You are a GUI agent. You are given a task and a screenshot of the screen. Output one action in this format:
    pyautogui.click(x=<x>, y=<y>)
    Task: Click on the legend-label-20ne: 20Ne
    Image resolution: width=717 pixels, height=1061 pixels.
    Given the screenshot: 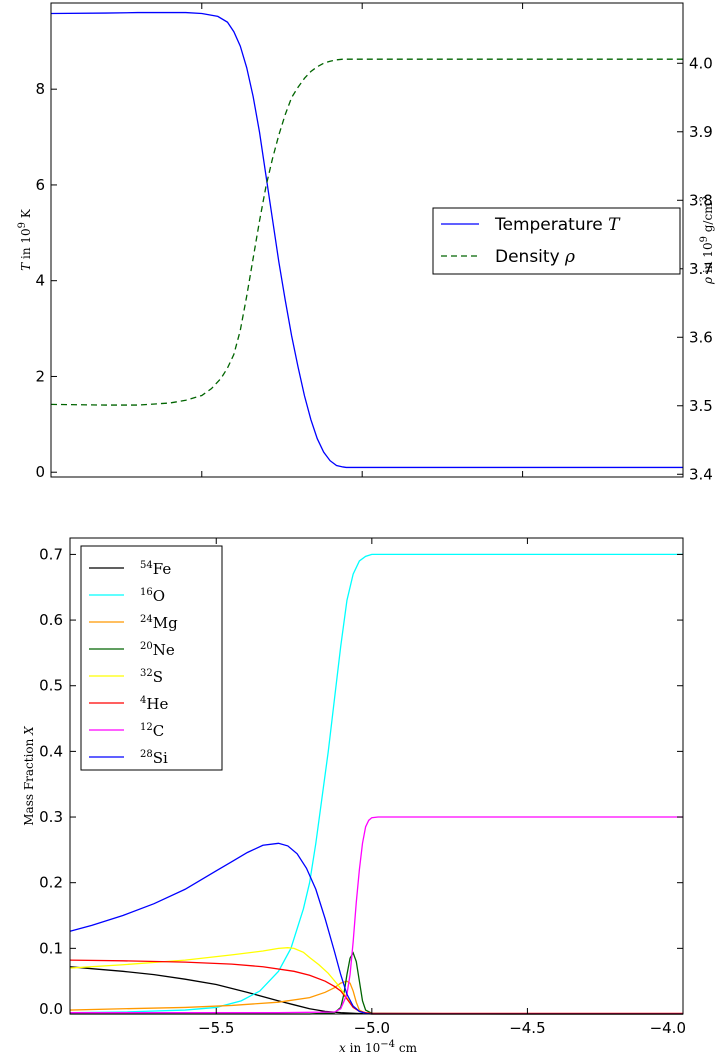 What is the action you would take?
    pyautogui.click(x=157, y=650)
    